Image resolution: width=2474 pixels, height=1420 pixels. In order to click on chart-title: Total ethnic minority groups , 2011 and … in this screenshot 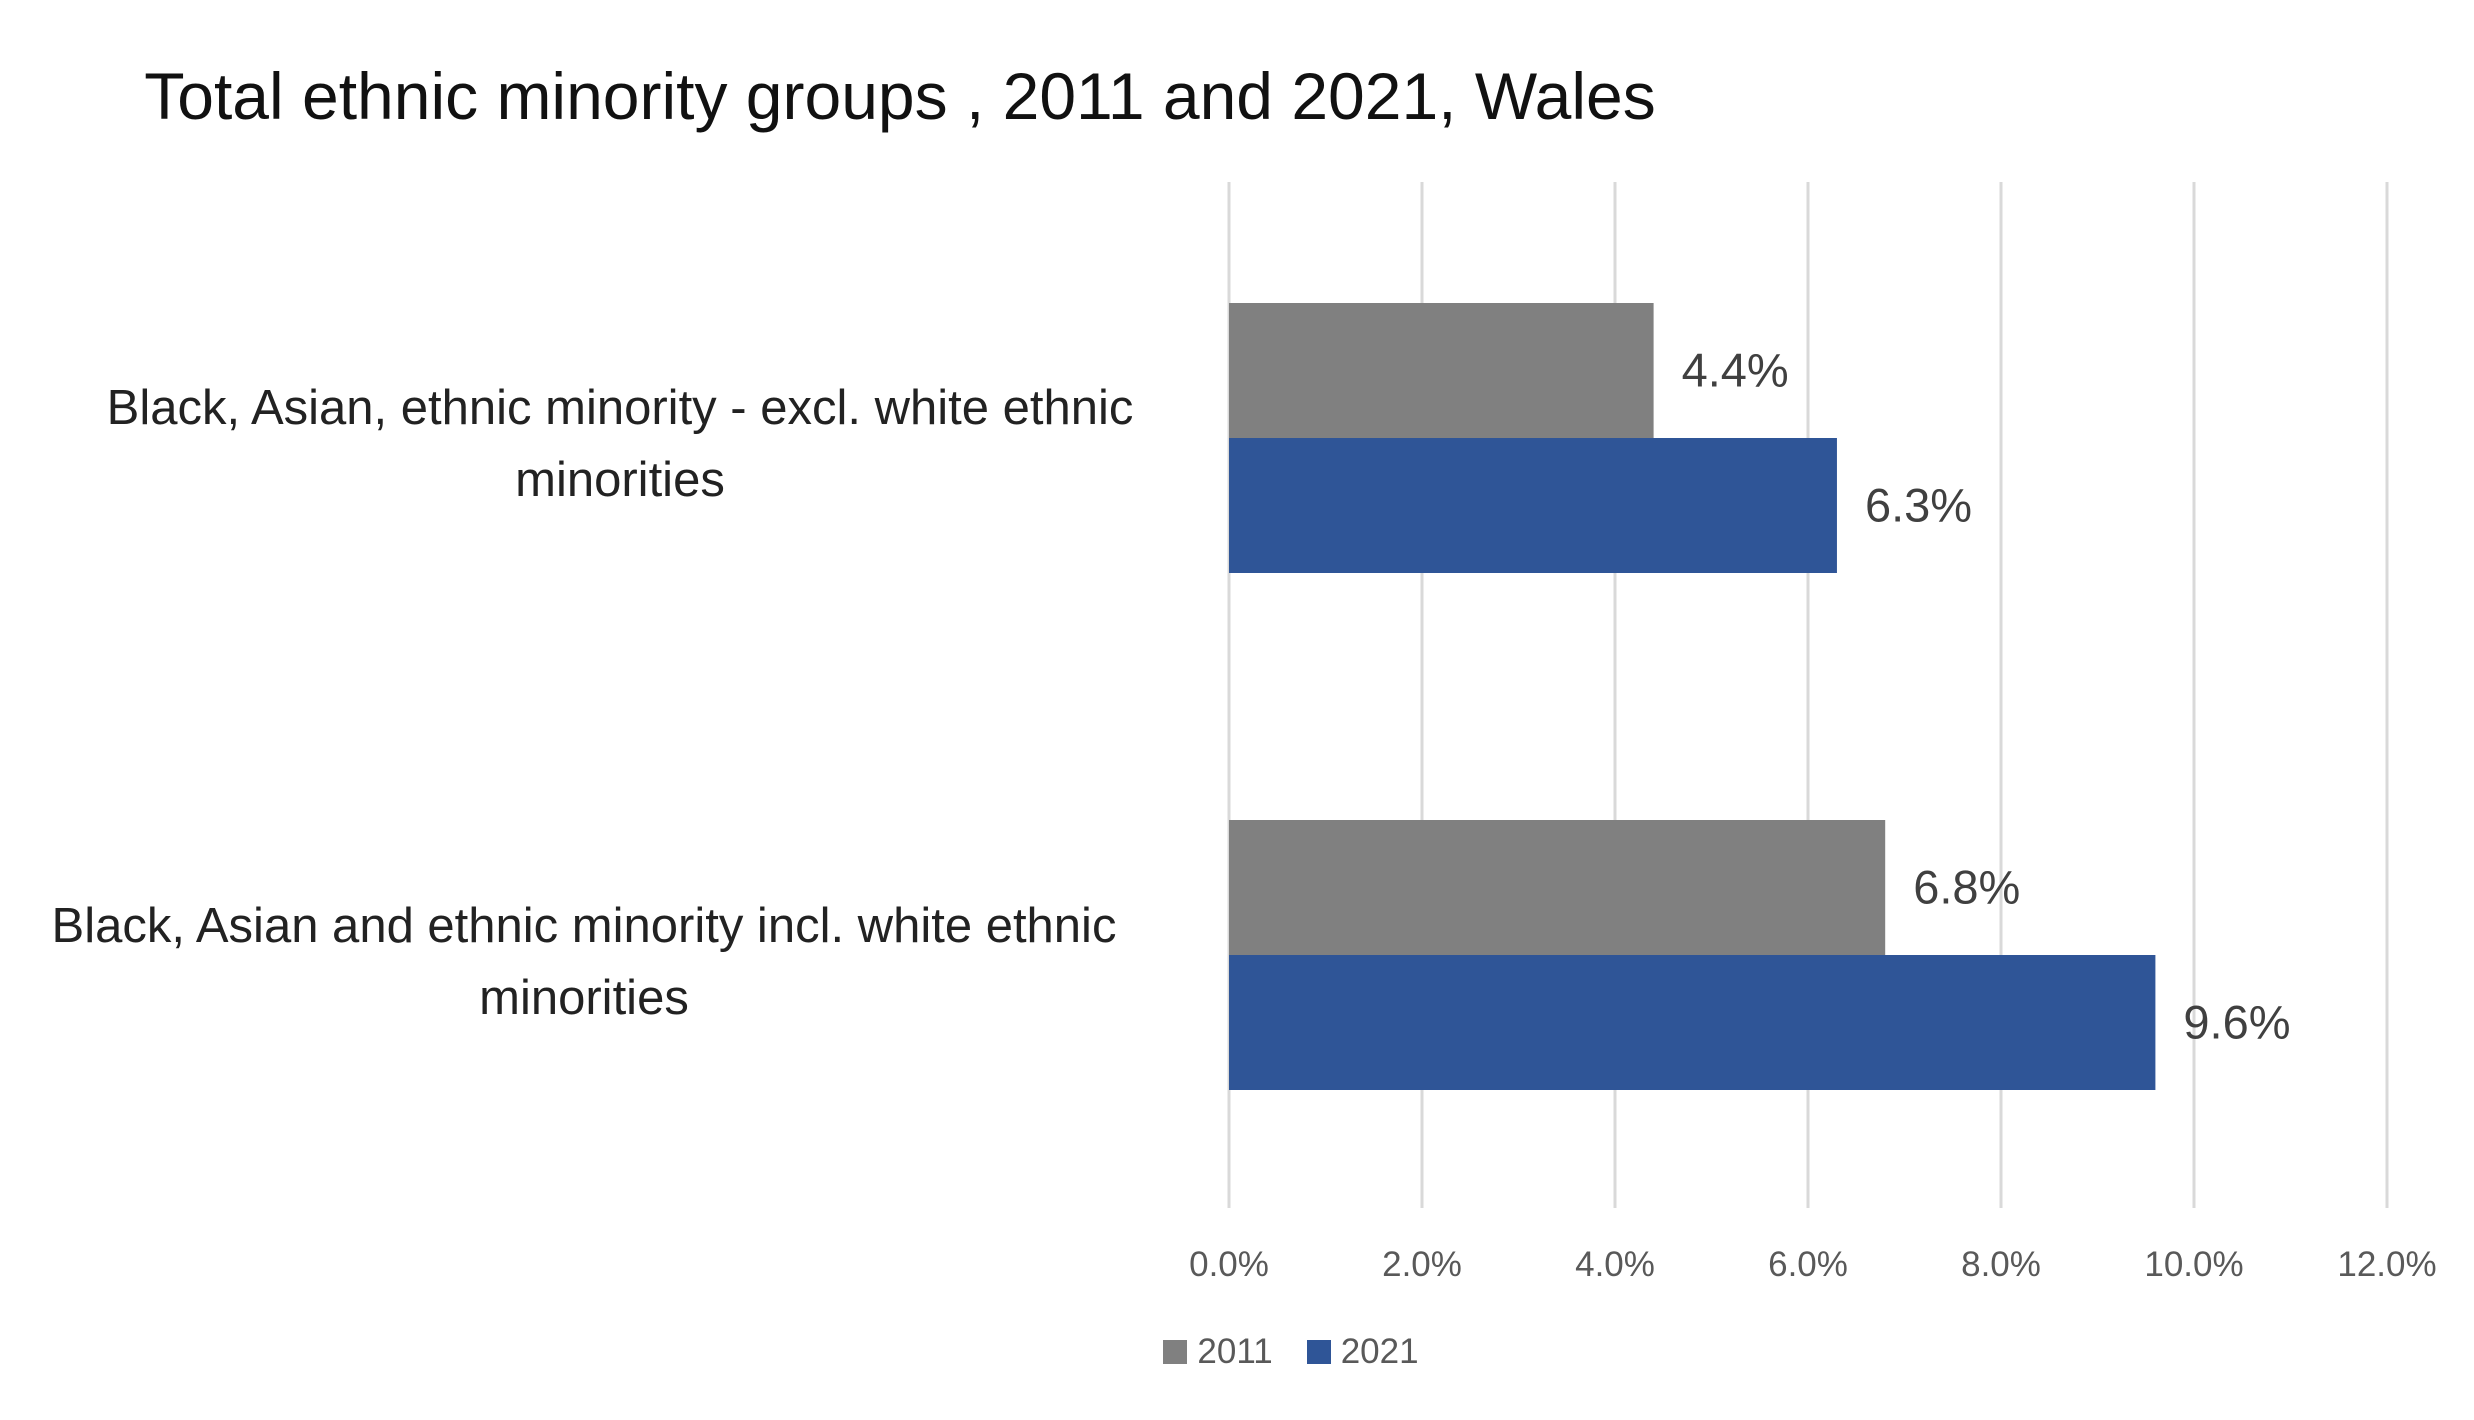, I will do `click(900, 96)`.